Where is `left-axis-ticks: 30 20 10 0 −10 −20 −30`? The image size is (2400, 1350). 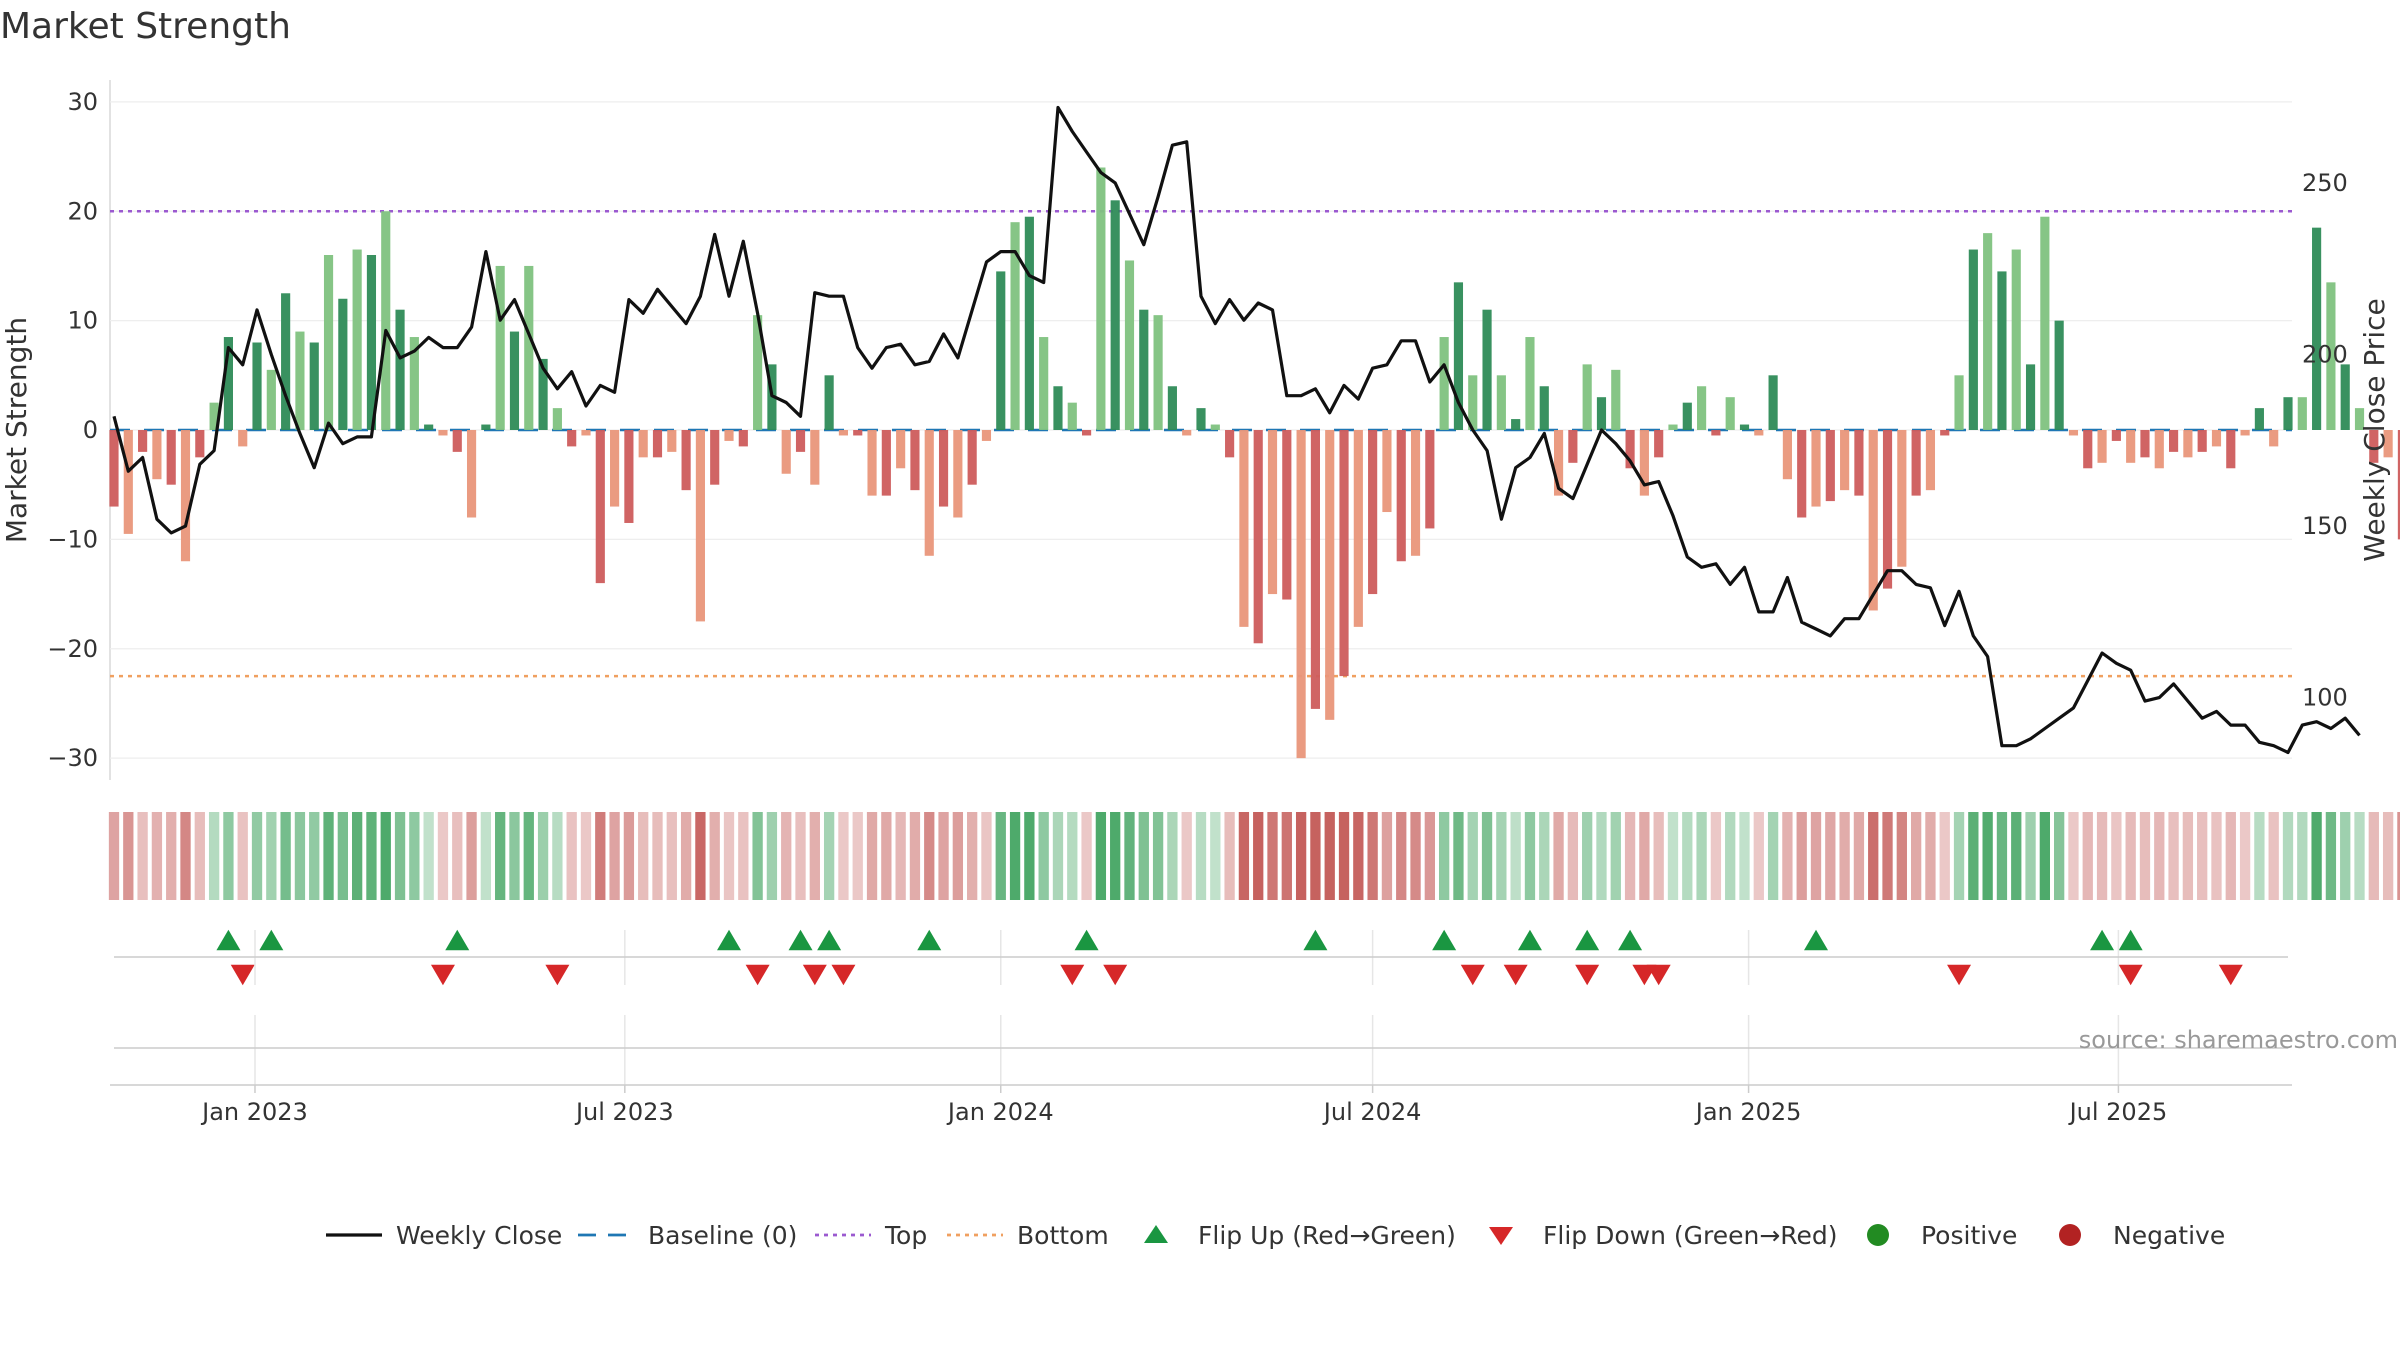
left-axis-ticks: 30 20 10 0 −10 −20 −30 is located at coordinates (72, 430).